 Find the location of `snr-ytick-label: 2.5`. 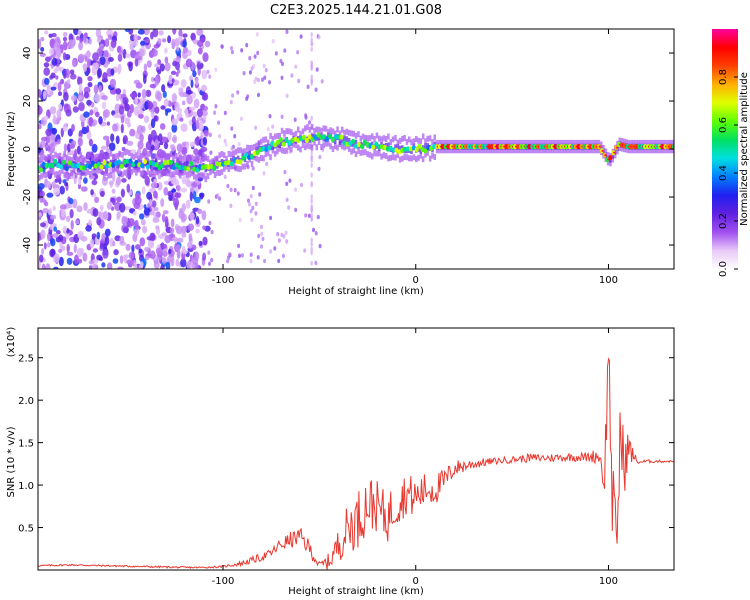

snr-ytick-label: 2.5 is located at coordinates (26, 359).